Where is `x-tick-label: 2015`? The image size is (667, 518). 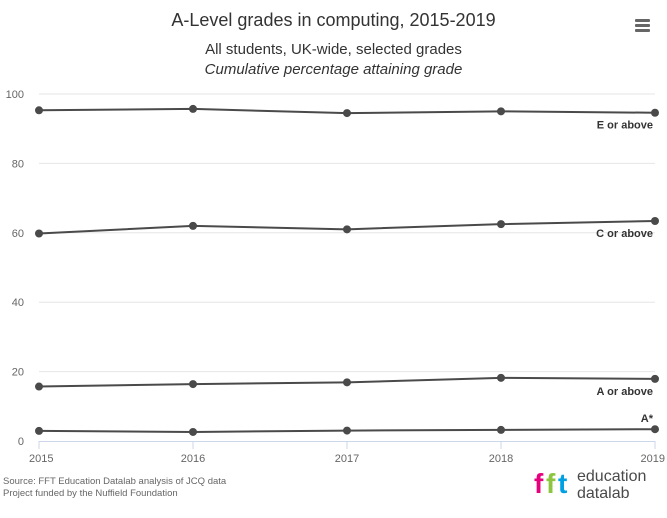
x-tick-label: 2015 is located at coordinates (41, 459).